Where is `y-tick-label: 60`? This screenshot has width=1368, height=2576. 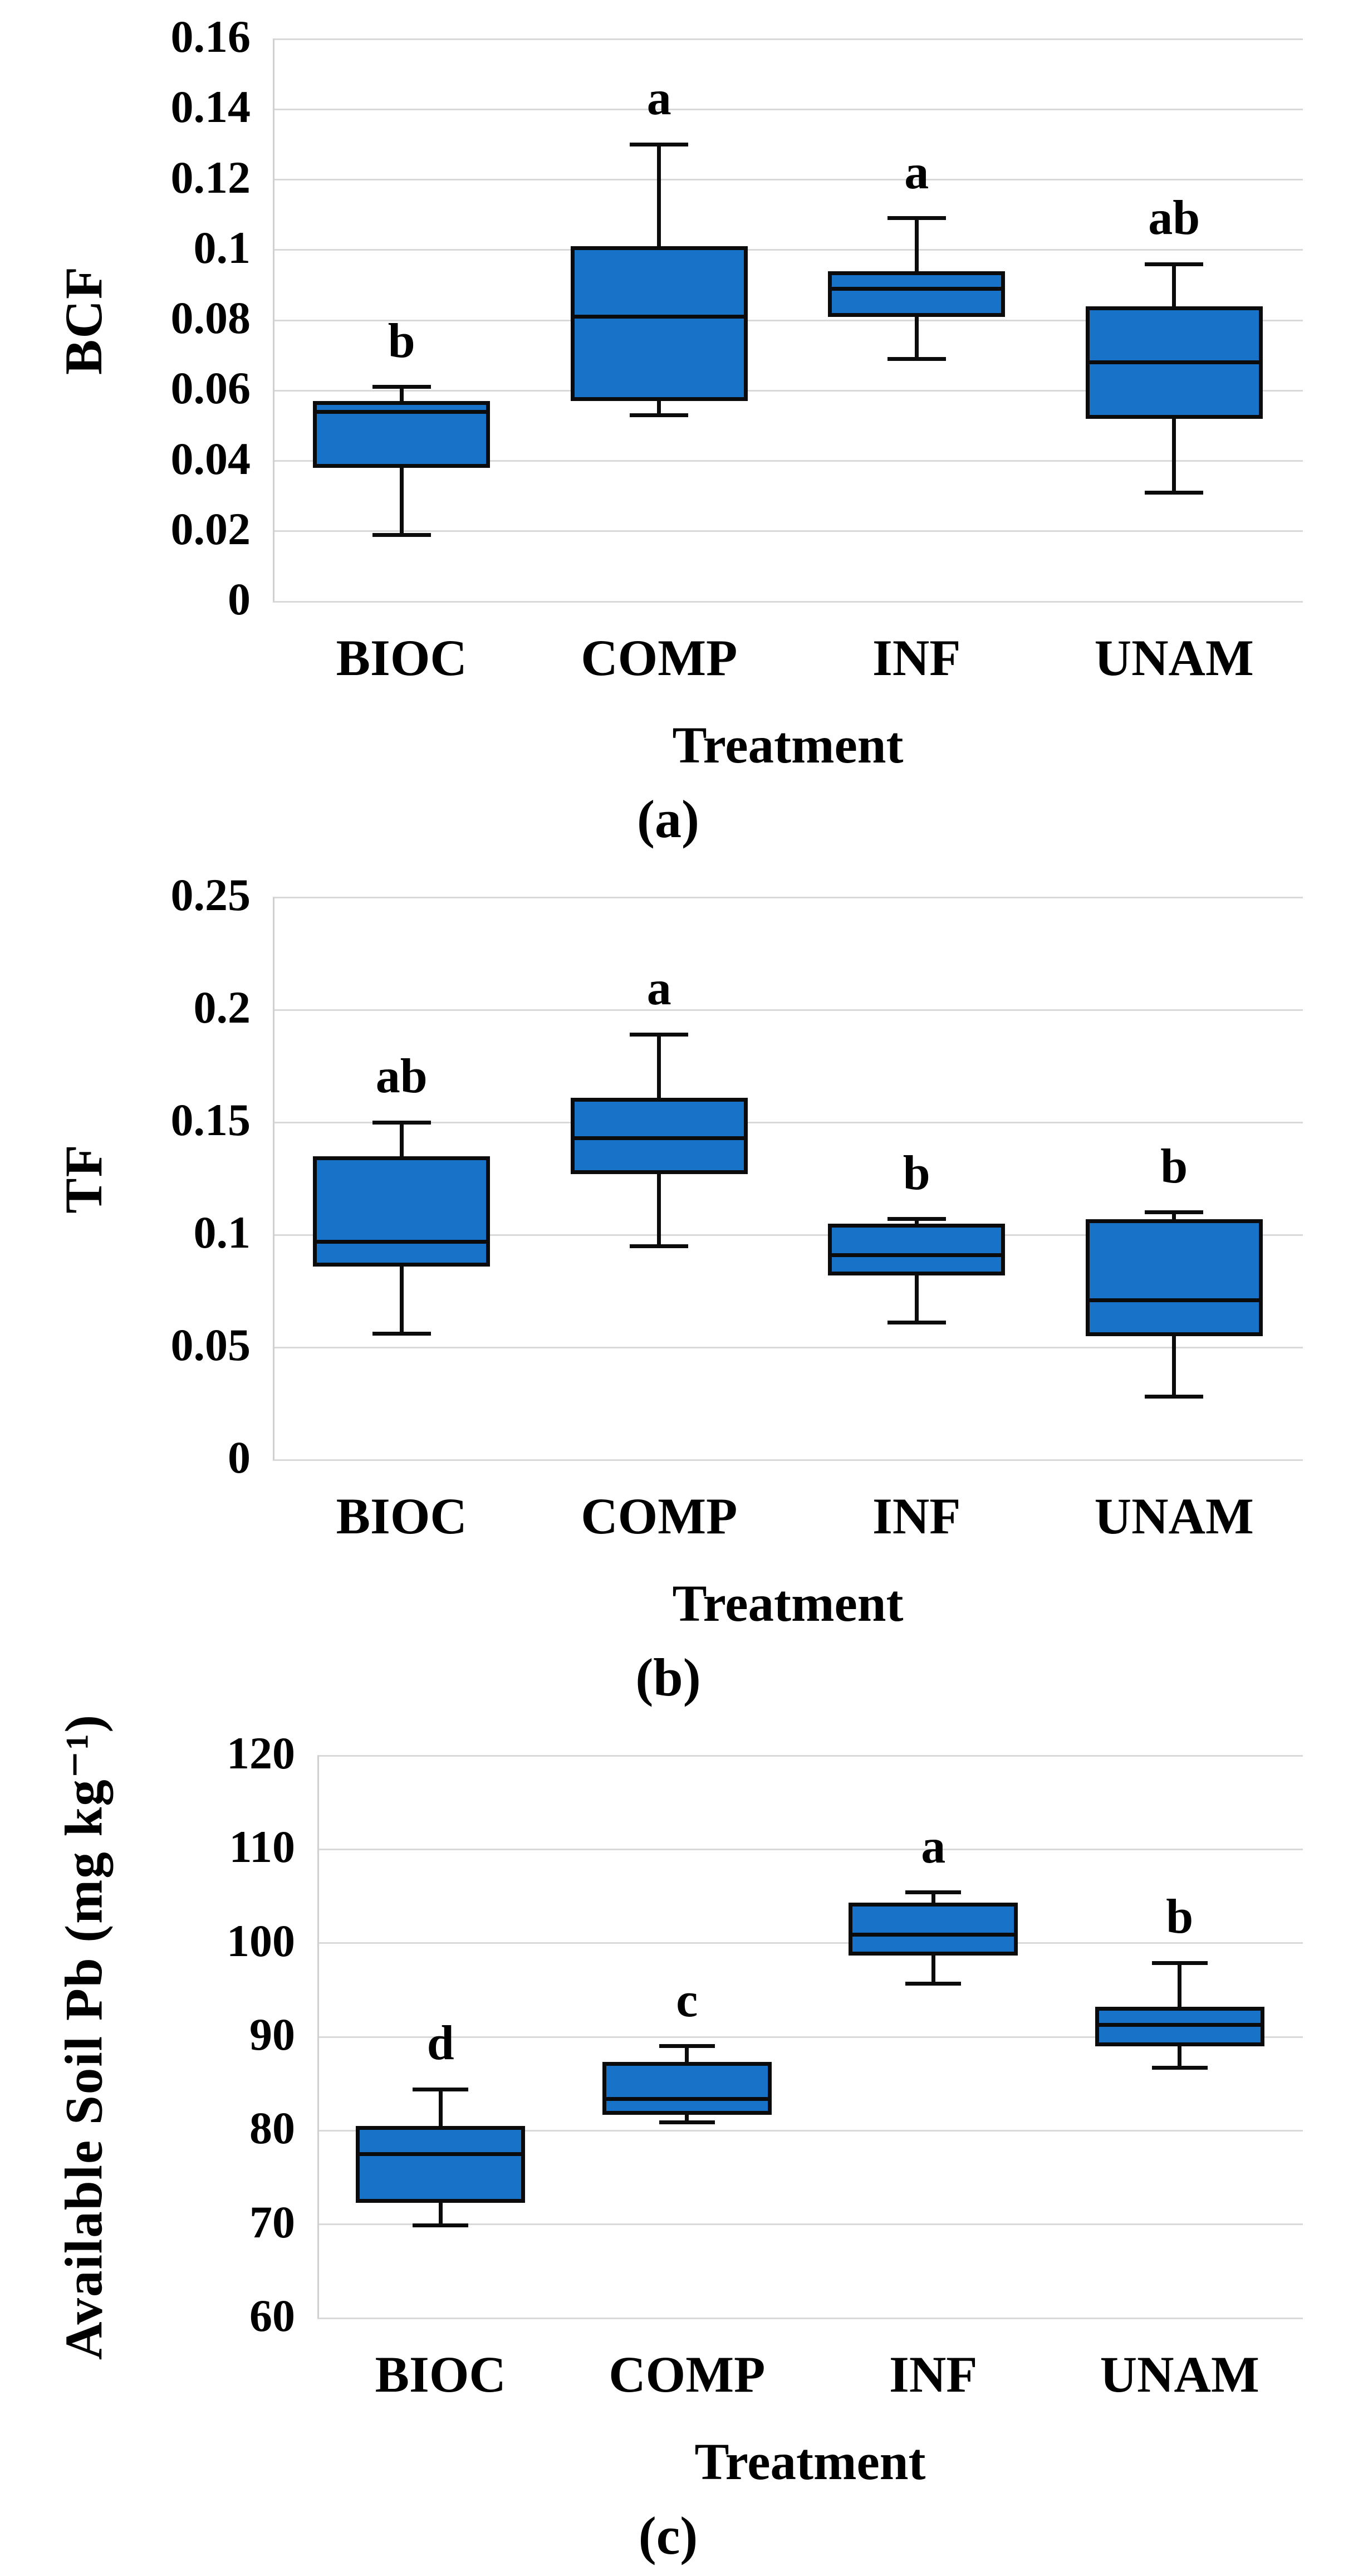 y-tick-label: 60 is located at coordinates (272, 2316).